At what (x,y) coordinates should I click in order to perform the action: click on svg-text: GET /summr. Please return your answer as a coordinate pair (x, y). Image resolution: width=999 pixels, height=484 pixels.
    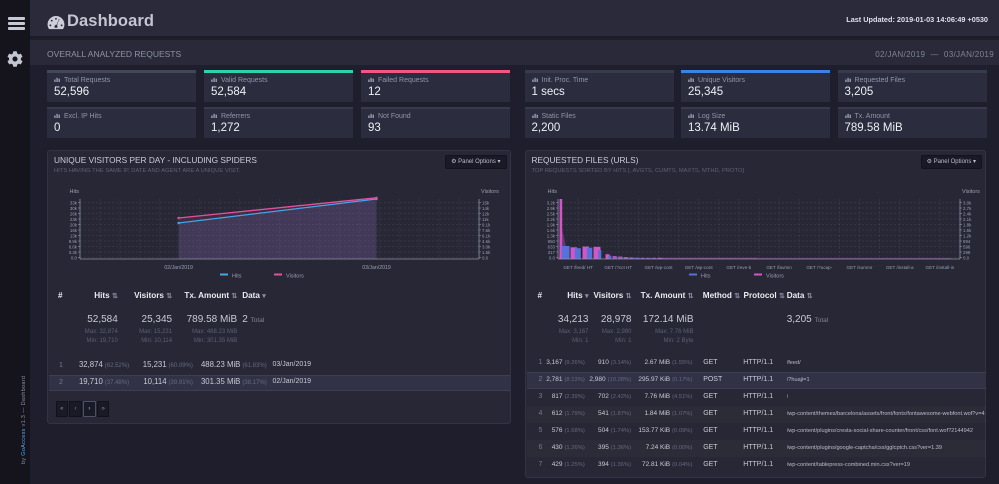
    Looking at the image, I should click on (859, 267).